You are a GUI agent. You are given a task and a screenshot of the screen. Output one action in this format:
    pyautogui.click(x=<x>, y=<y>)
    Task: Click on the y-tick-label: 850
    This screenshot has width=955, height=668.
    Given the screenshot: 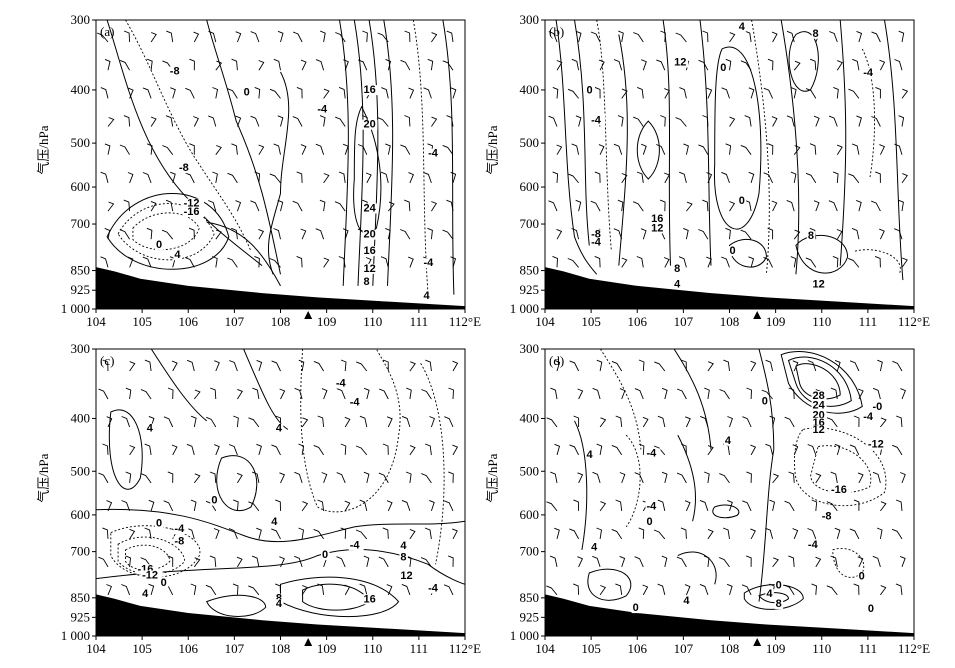 What is the action you would take?
    pyautogui.click(x=530, y=270)
    